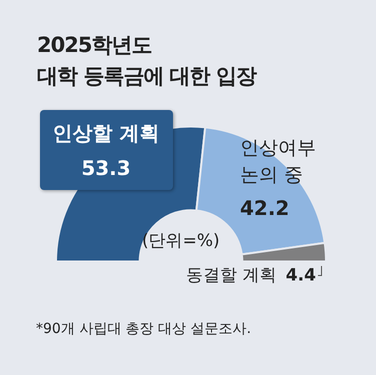 The image size is (376, 375). I want to click on text: *90개 사립대 총장 대상 설문조사., so click(144, 329).